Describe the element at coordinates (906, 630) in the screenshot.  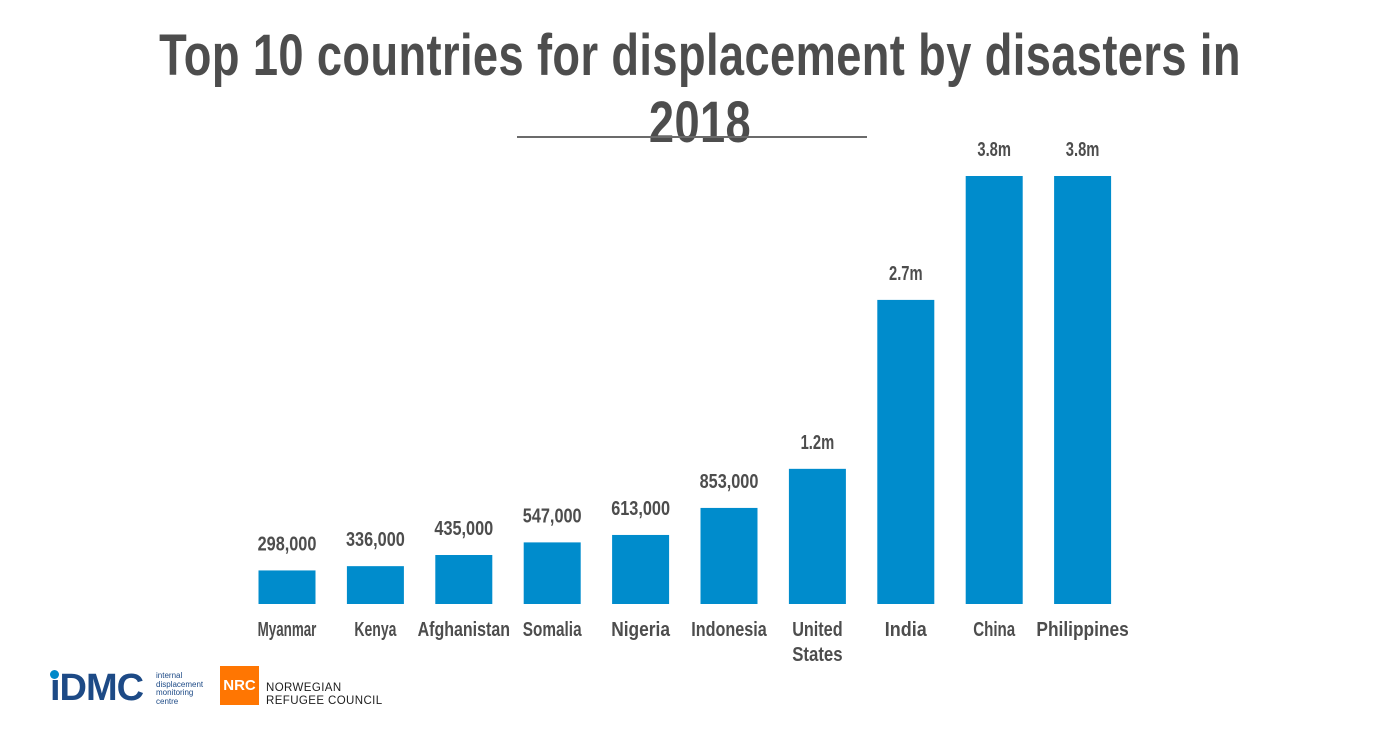
I see `category-label: India` at that location.